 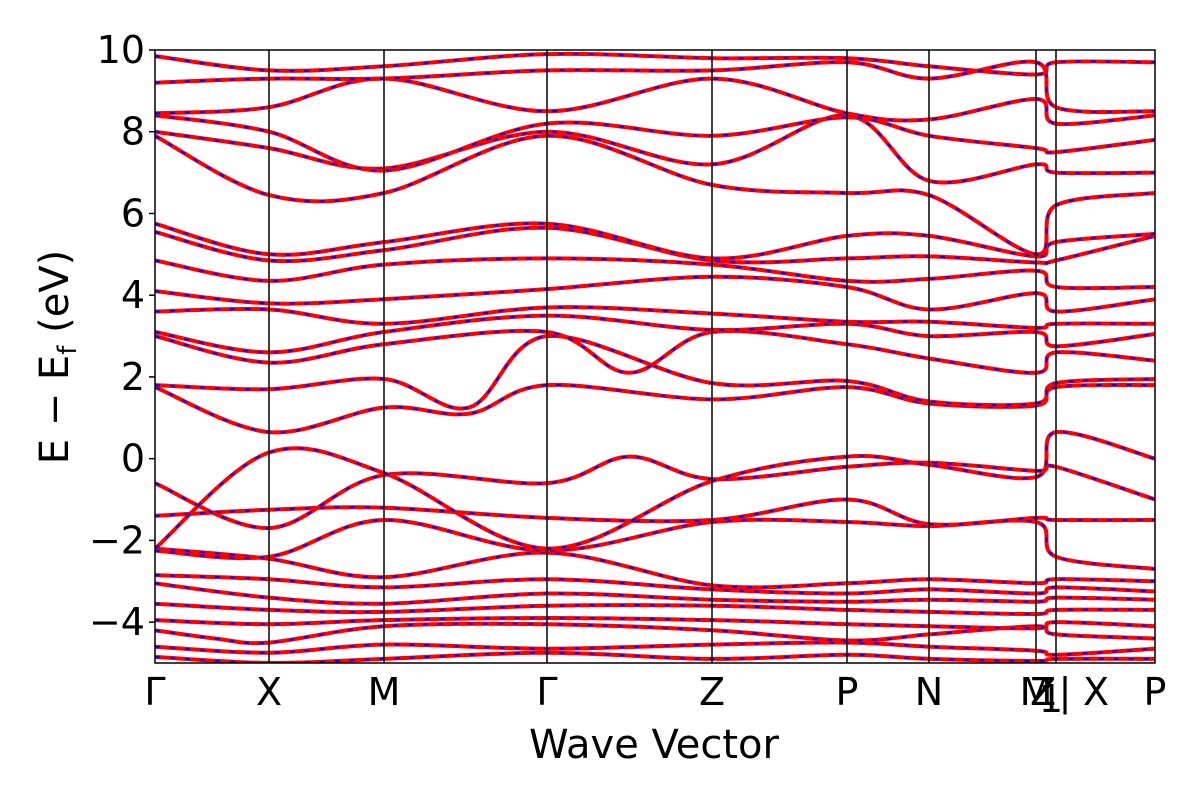 What do you see at coordinates (133, 213) in the screenshot?
I see `y-tick-label-2: 6` at bounding box center [133, 213].